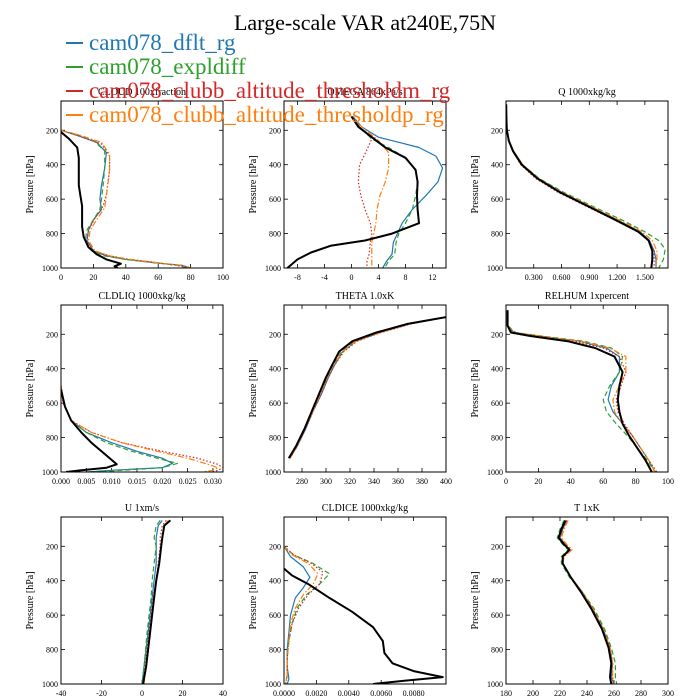  Describe the element at coordinates (270, 90) in the screenshot. I see `legend-label: cam078_clubb_altitude_thresholdm_rg` at that location.